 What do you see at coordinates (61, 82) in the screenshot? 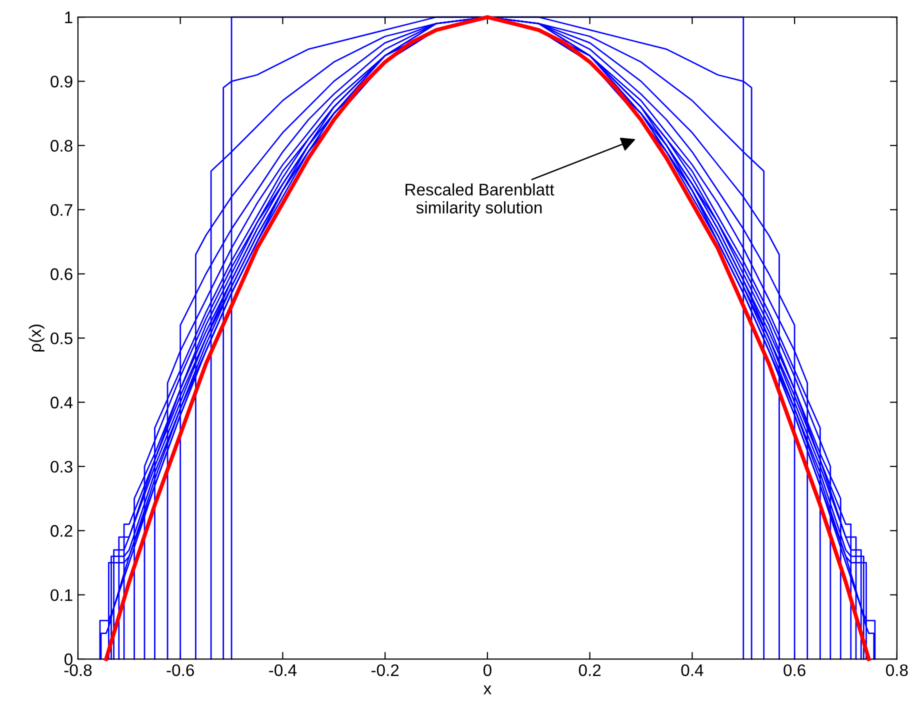
I see `y-tick-label: 0.9` at bounding box center [61, 82].